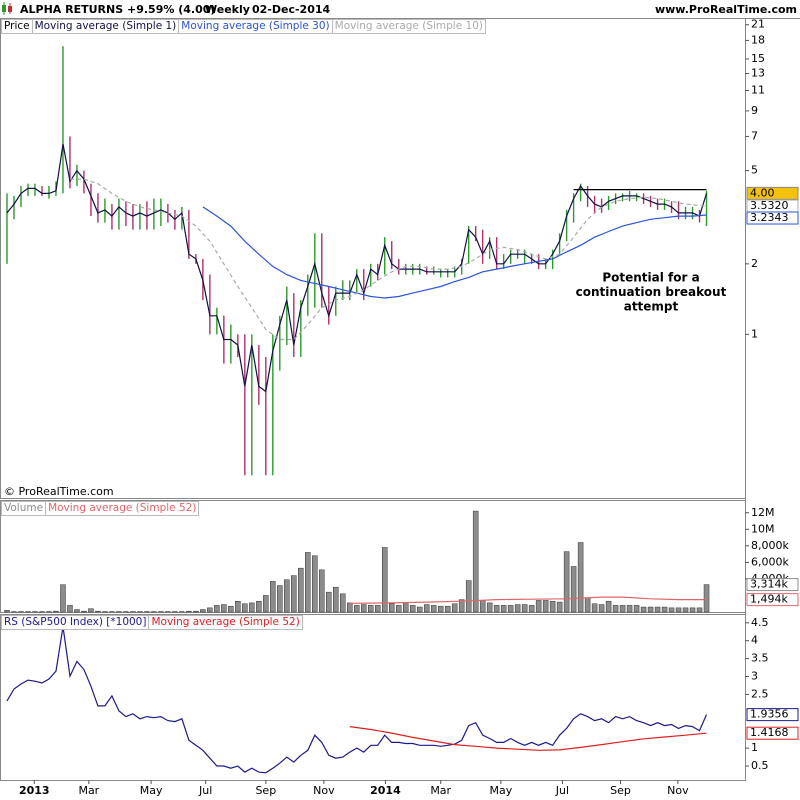 The image size is (800, 800). Describe the element at coordinates (357, 561) in the screenshot. I see `plot-area` at that location.